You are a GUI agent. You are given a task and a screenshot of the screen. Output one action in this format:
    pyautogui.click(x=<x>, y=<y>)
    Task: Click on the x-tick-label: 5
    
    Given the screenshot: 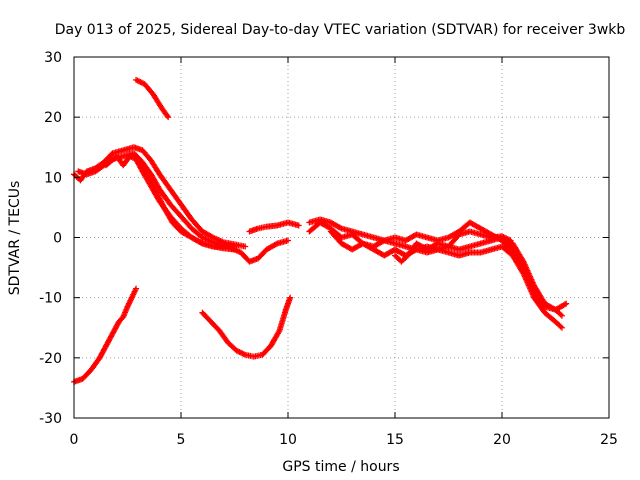 What is the action you would take?
    pyautogui.click(x=181, y=440)
    